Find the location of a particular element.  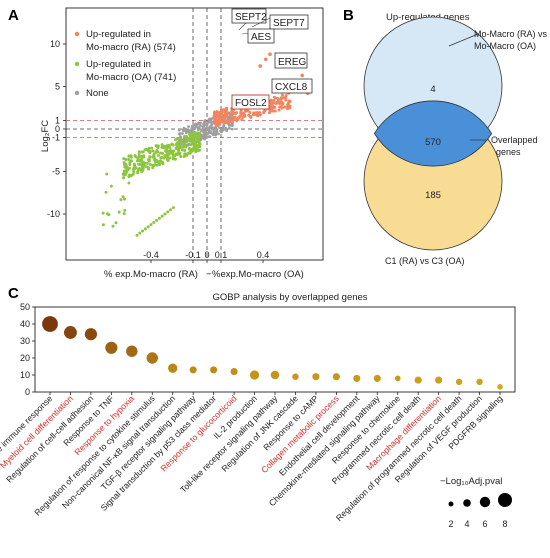

c-ytick-label: 50 is located at coordinates (25, 307).